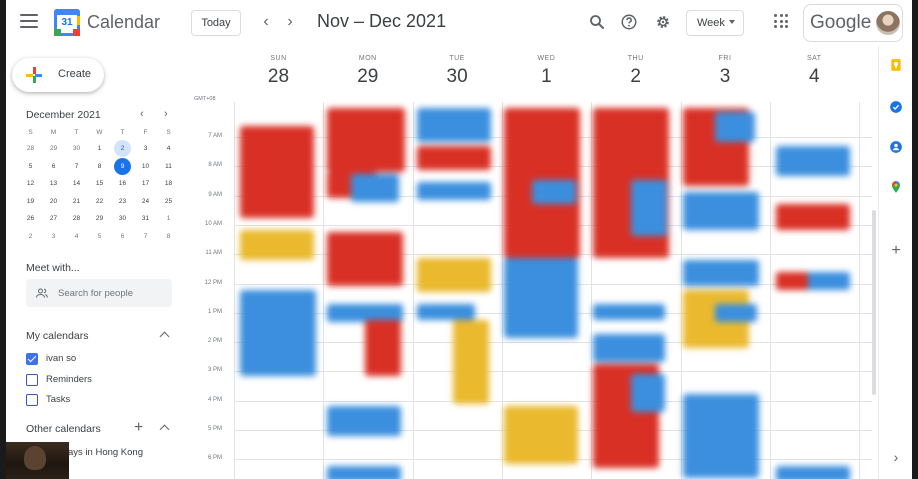  I want to click on day-header: WED 1, so click(546, 71).